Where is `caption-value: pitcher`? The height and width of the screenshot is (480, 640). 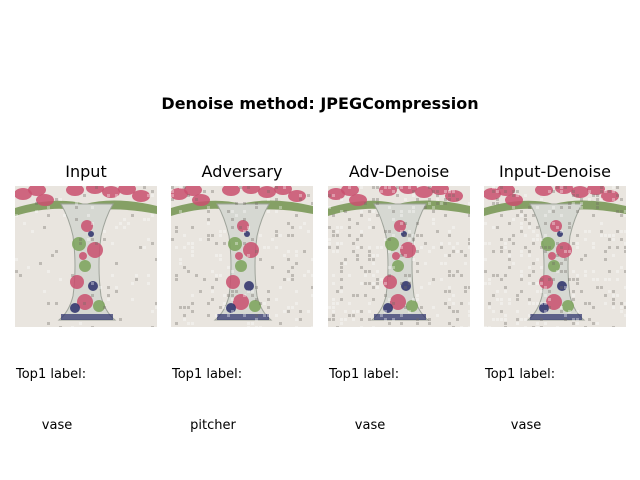
caption-value: pitcher is located at coordinates (213, 425).